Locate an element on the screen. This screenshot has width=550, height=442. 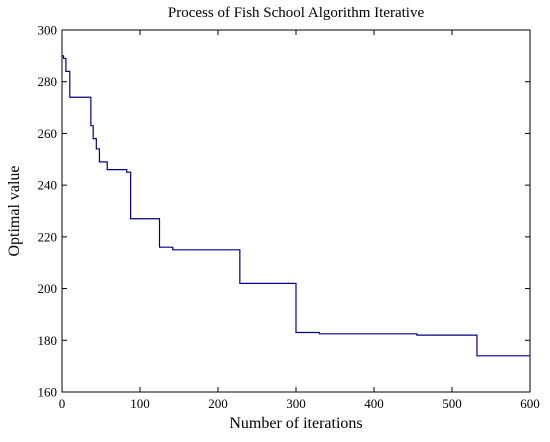
y-tick-label: 280 is located at coordinates (48, 81).